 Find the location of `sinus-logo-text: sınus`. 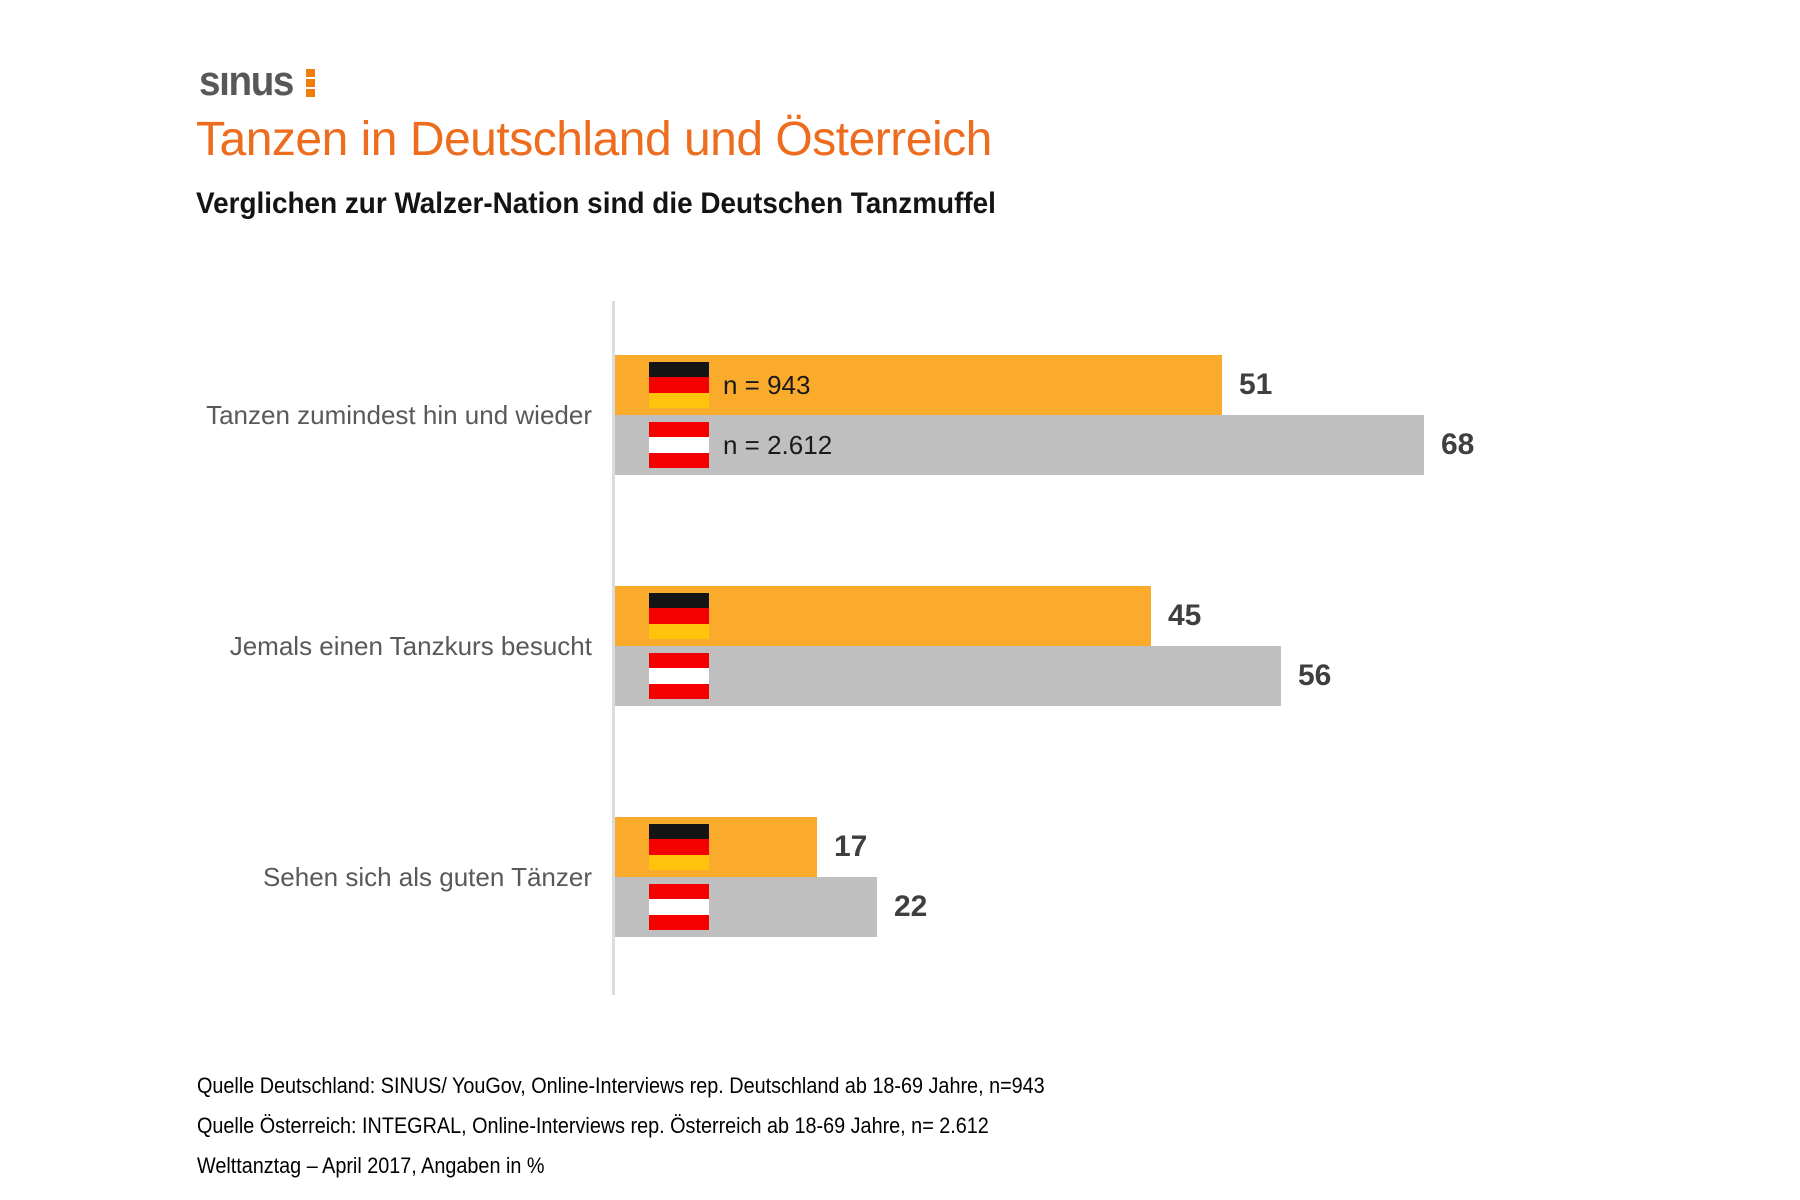

sinus-logo-text: sınus is located at coordinates (246, 80).